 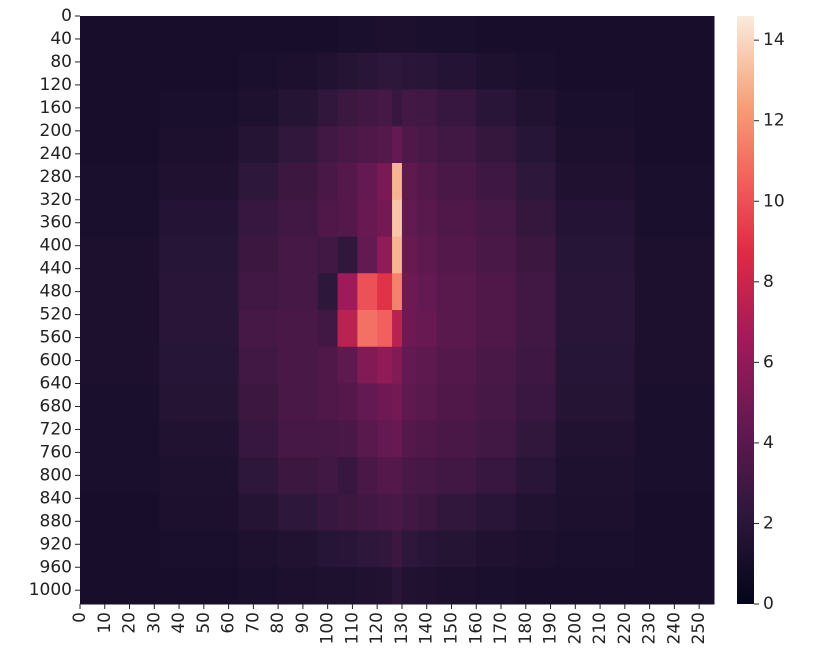 What do you see at coordinates (80, 617) in the screenshot?
I see `x-tick-label: 0` at bounding box center [80, 617].